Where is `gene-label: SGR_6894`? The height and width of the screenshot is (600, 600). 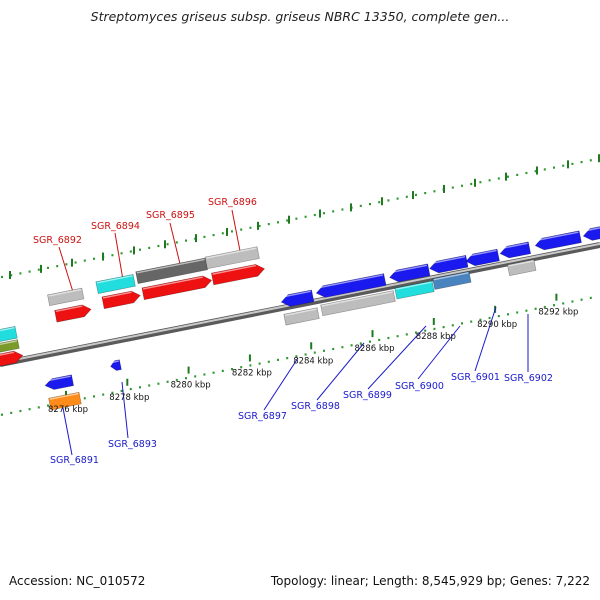 gene-label: SGR_6894 is located at coordinates (115, 226).